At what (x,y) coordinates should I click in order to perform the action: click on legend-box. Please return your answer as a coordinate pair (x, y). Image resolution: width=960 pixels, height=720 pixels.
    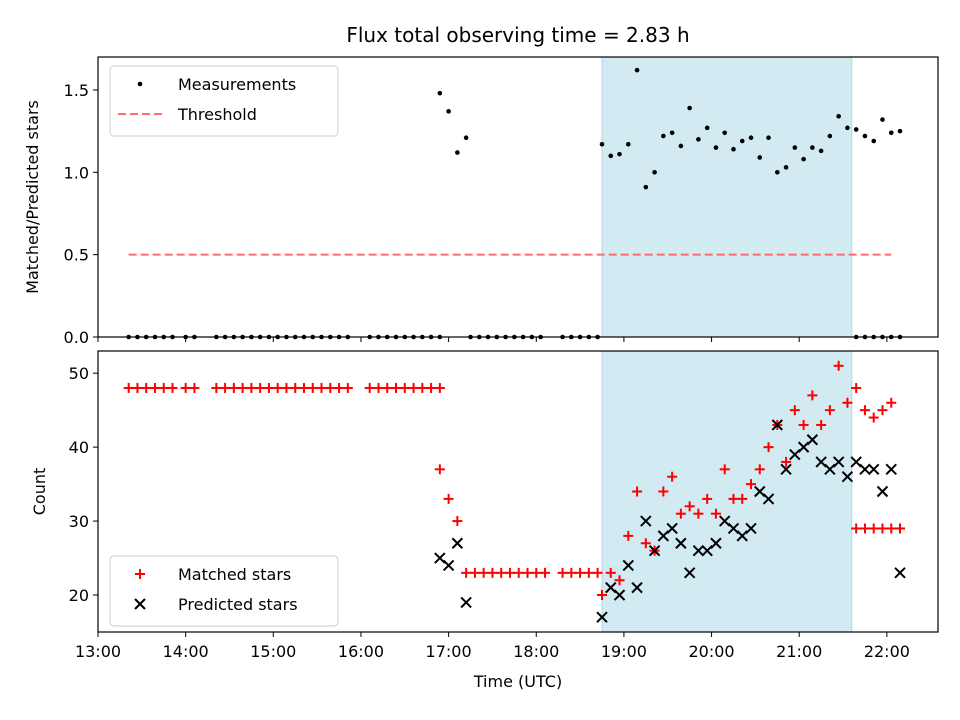
    Looking at the image, I should click on (224, 101).